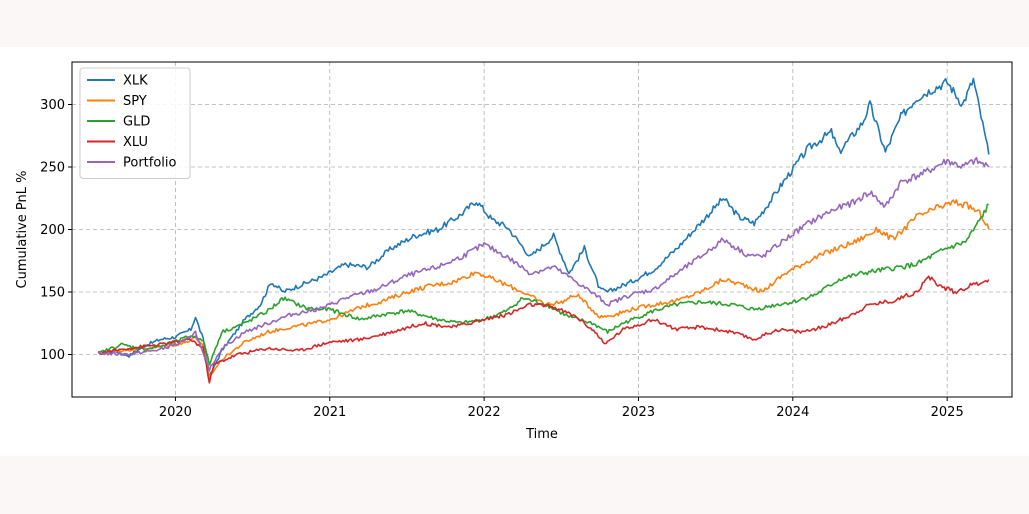 Image resolution: width=1029 pixels, height=514 pixels. I want to click on legend-label: Portfolio, so click(150, 163).